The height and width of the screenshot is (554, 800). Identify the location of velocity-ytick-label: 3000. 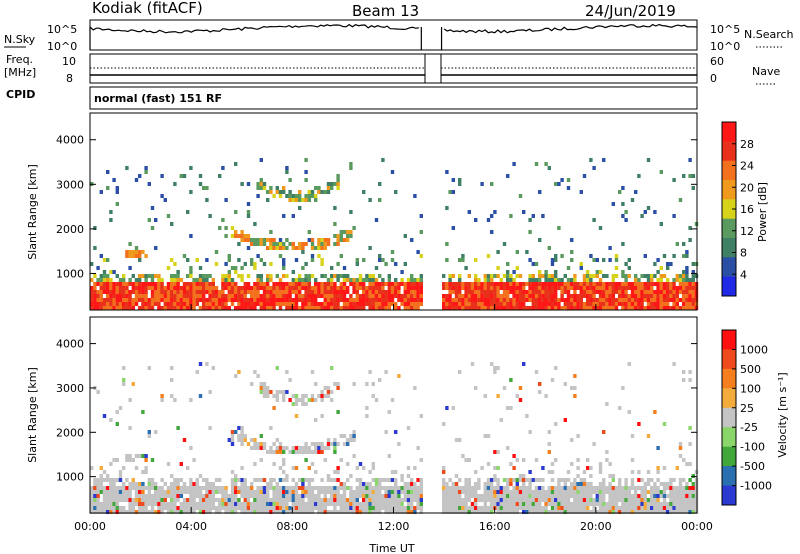
(70, 388).